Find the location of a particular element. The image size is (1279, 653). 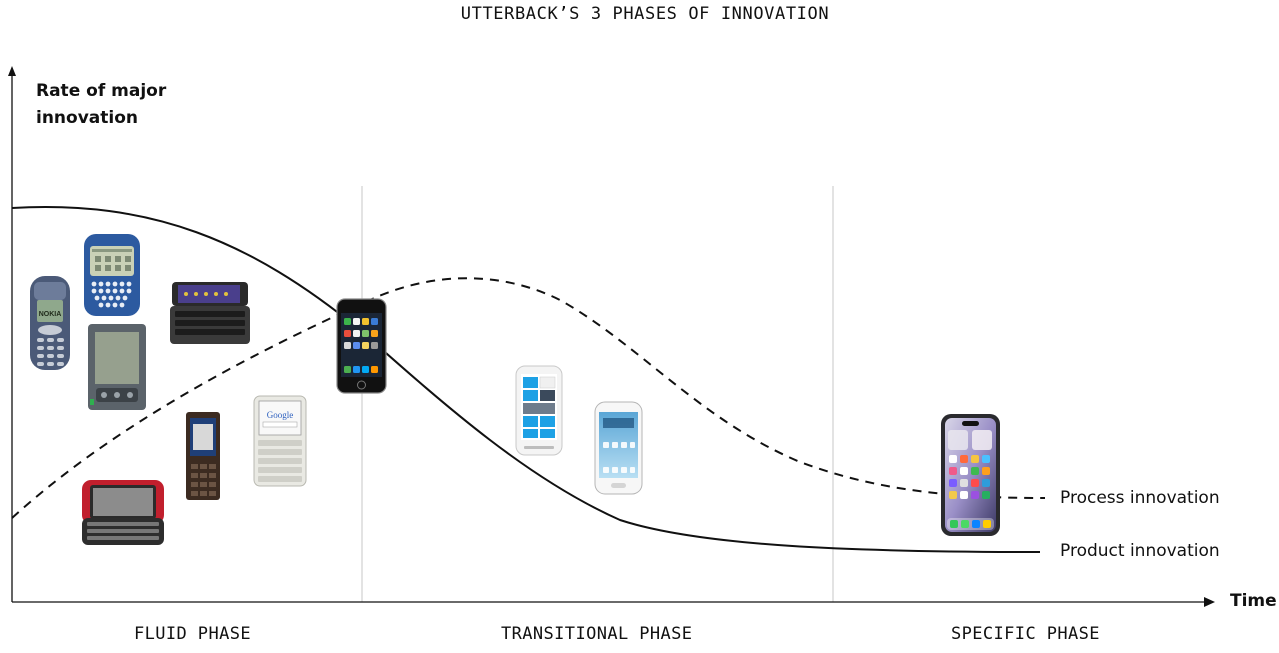

specific-phase-label: SPECIFIC PHASE is located at coordinates (1025, 634).